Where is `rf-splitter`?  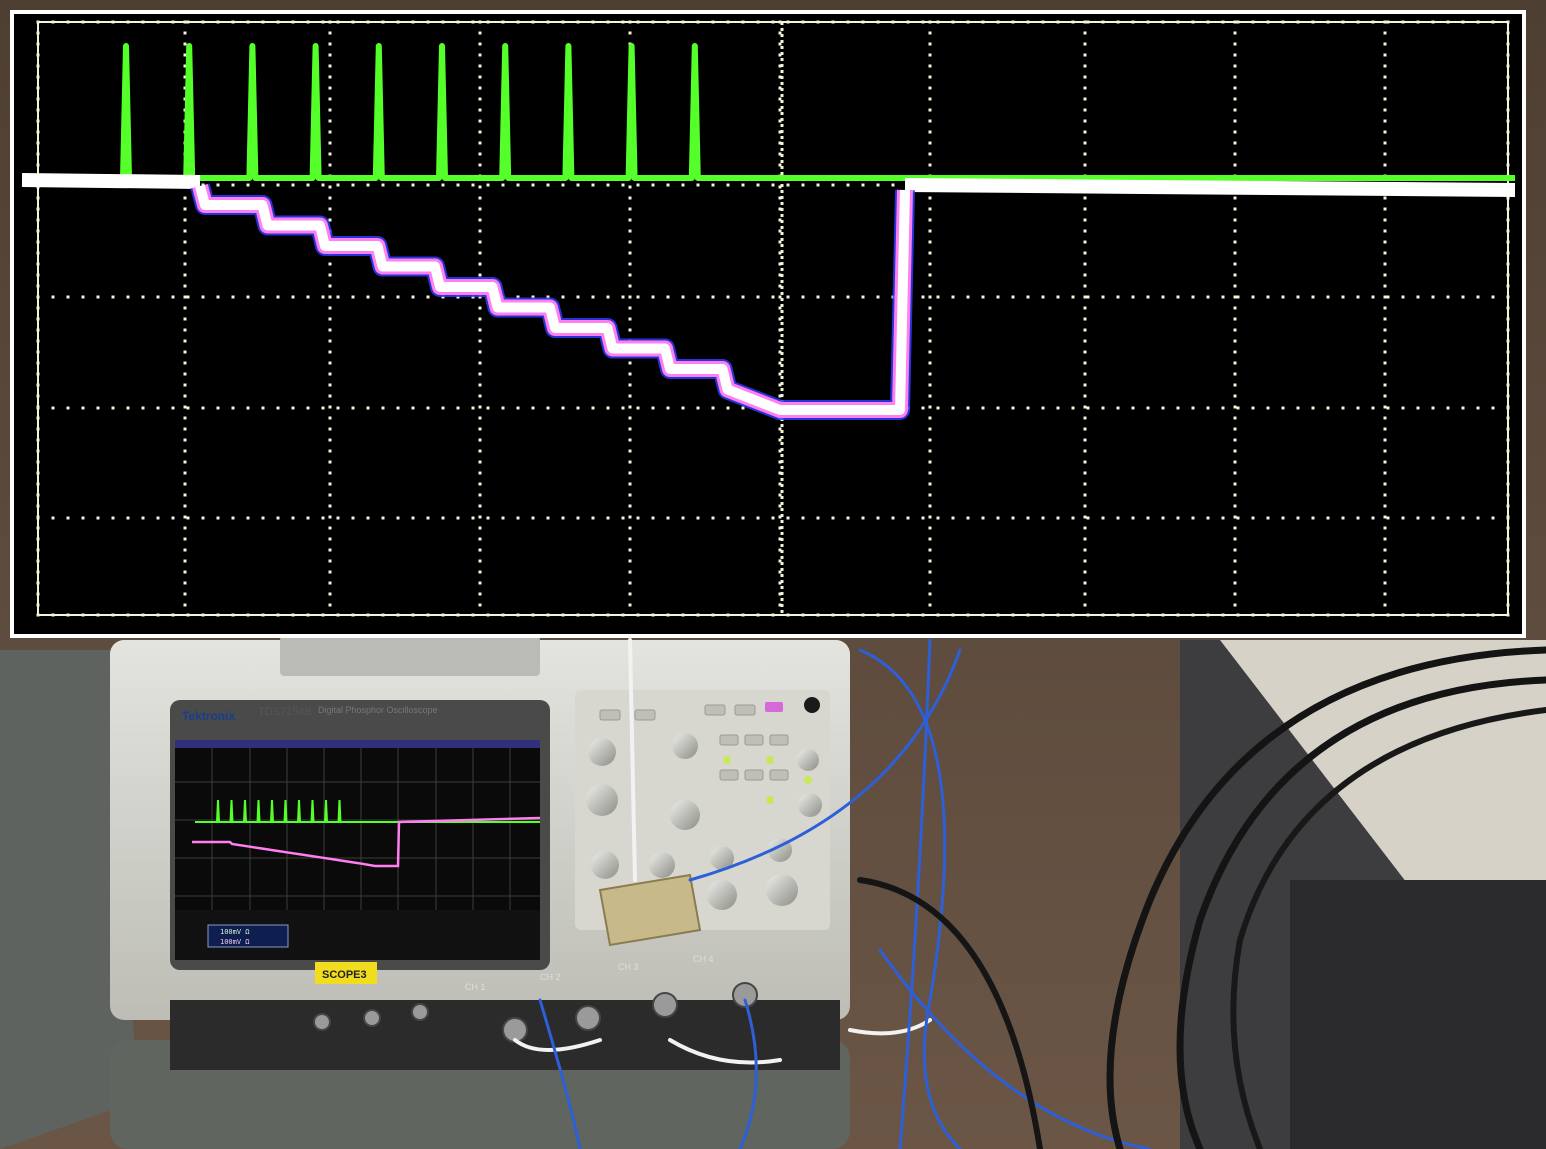 rf-splitter is located at coordinates (650, 910).